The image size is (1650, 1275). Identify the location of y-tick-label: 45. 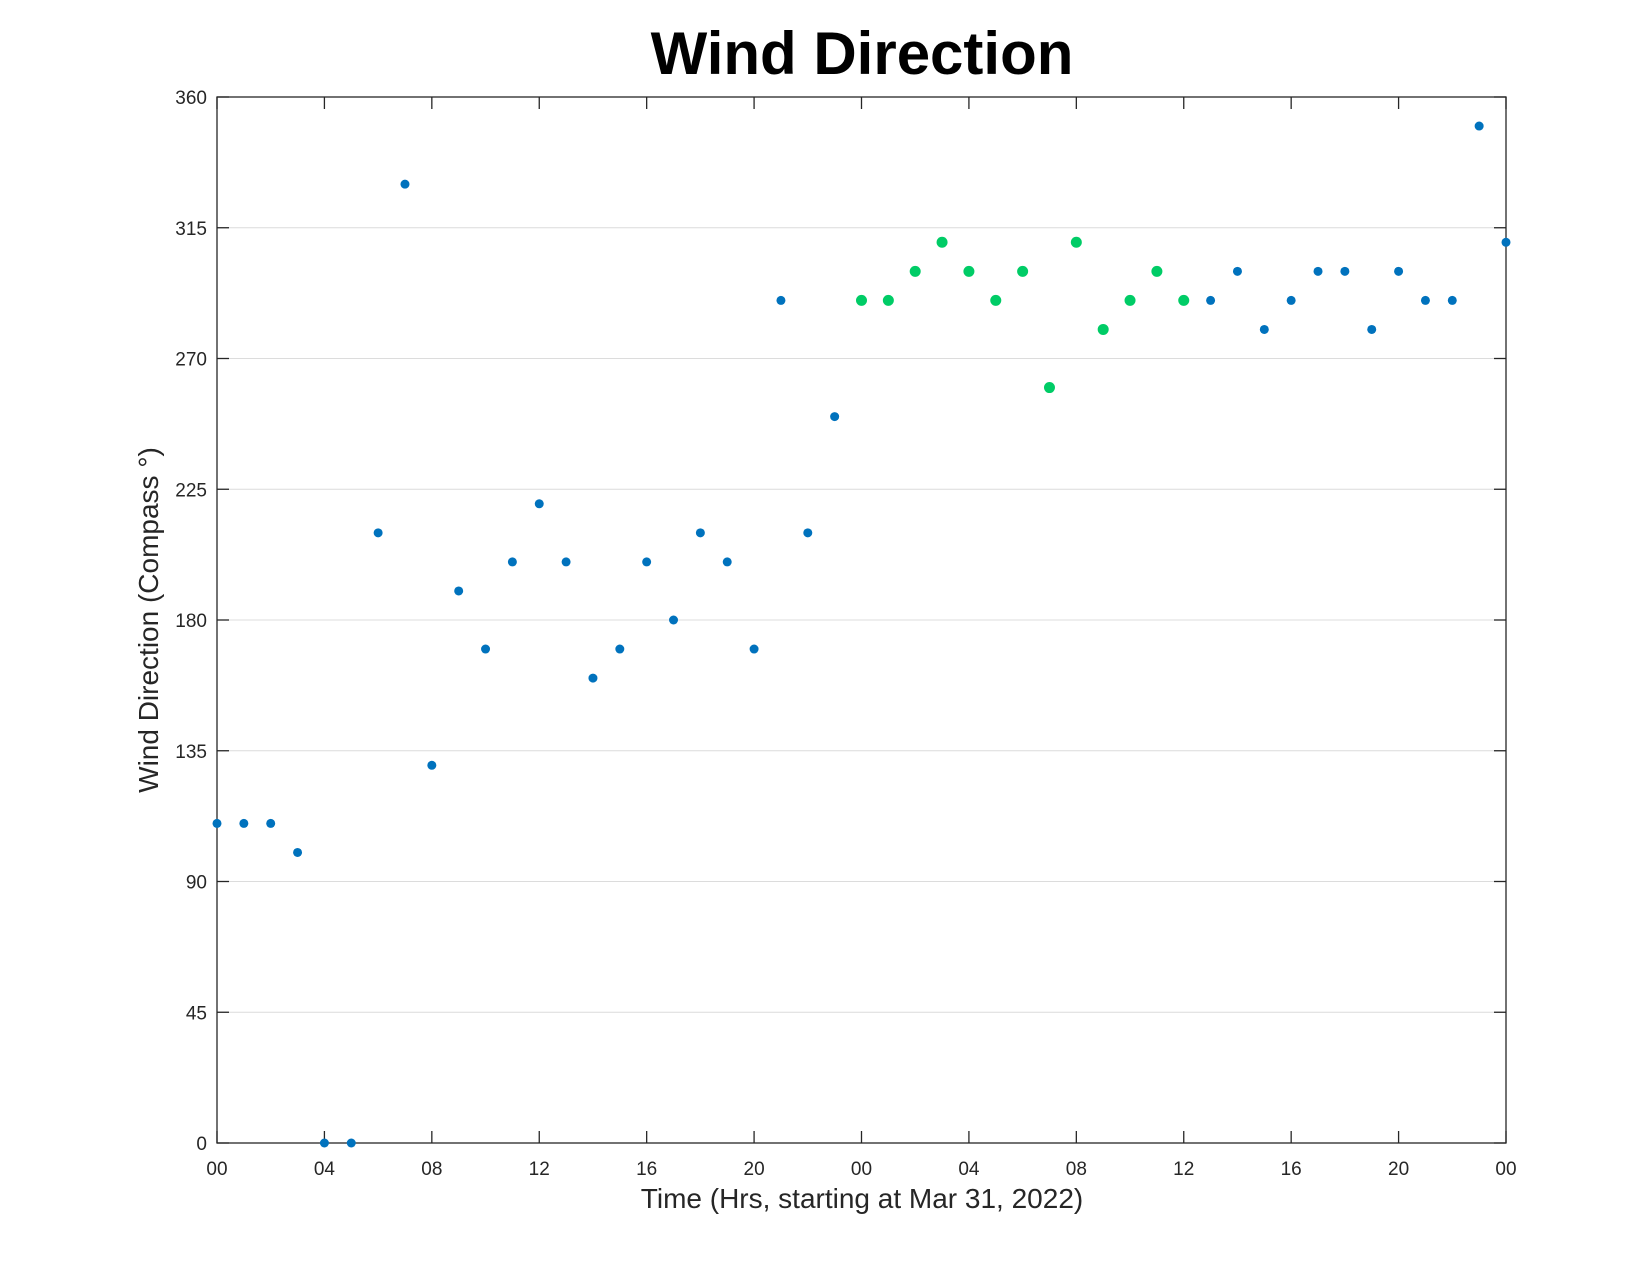
(196, 1013).